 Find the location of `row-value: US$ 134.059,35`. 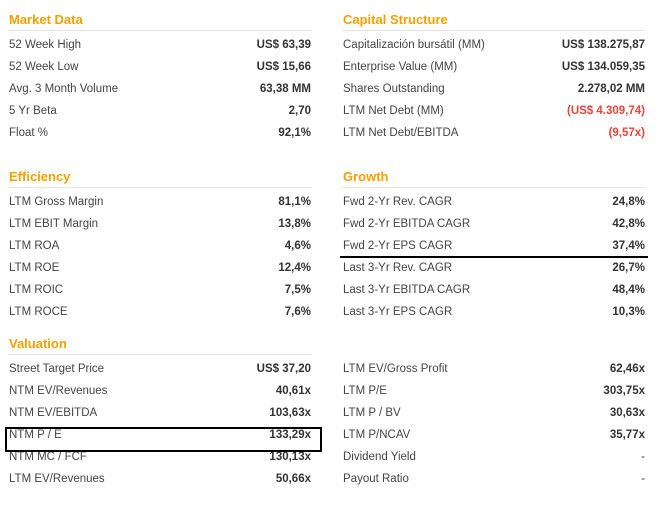

row-value: US$ 134.059,35 is located at coordinates (603, 67).